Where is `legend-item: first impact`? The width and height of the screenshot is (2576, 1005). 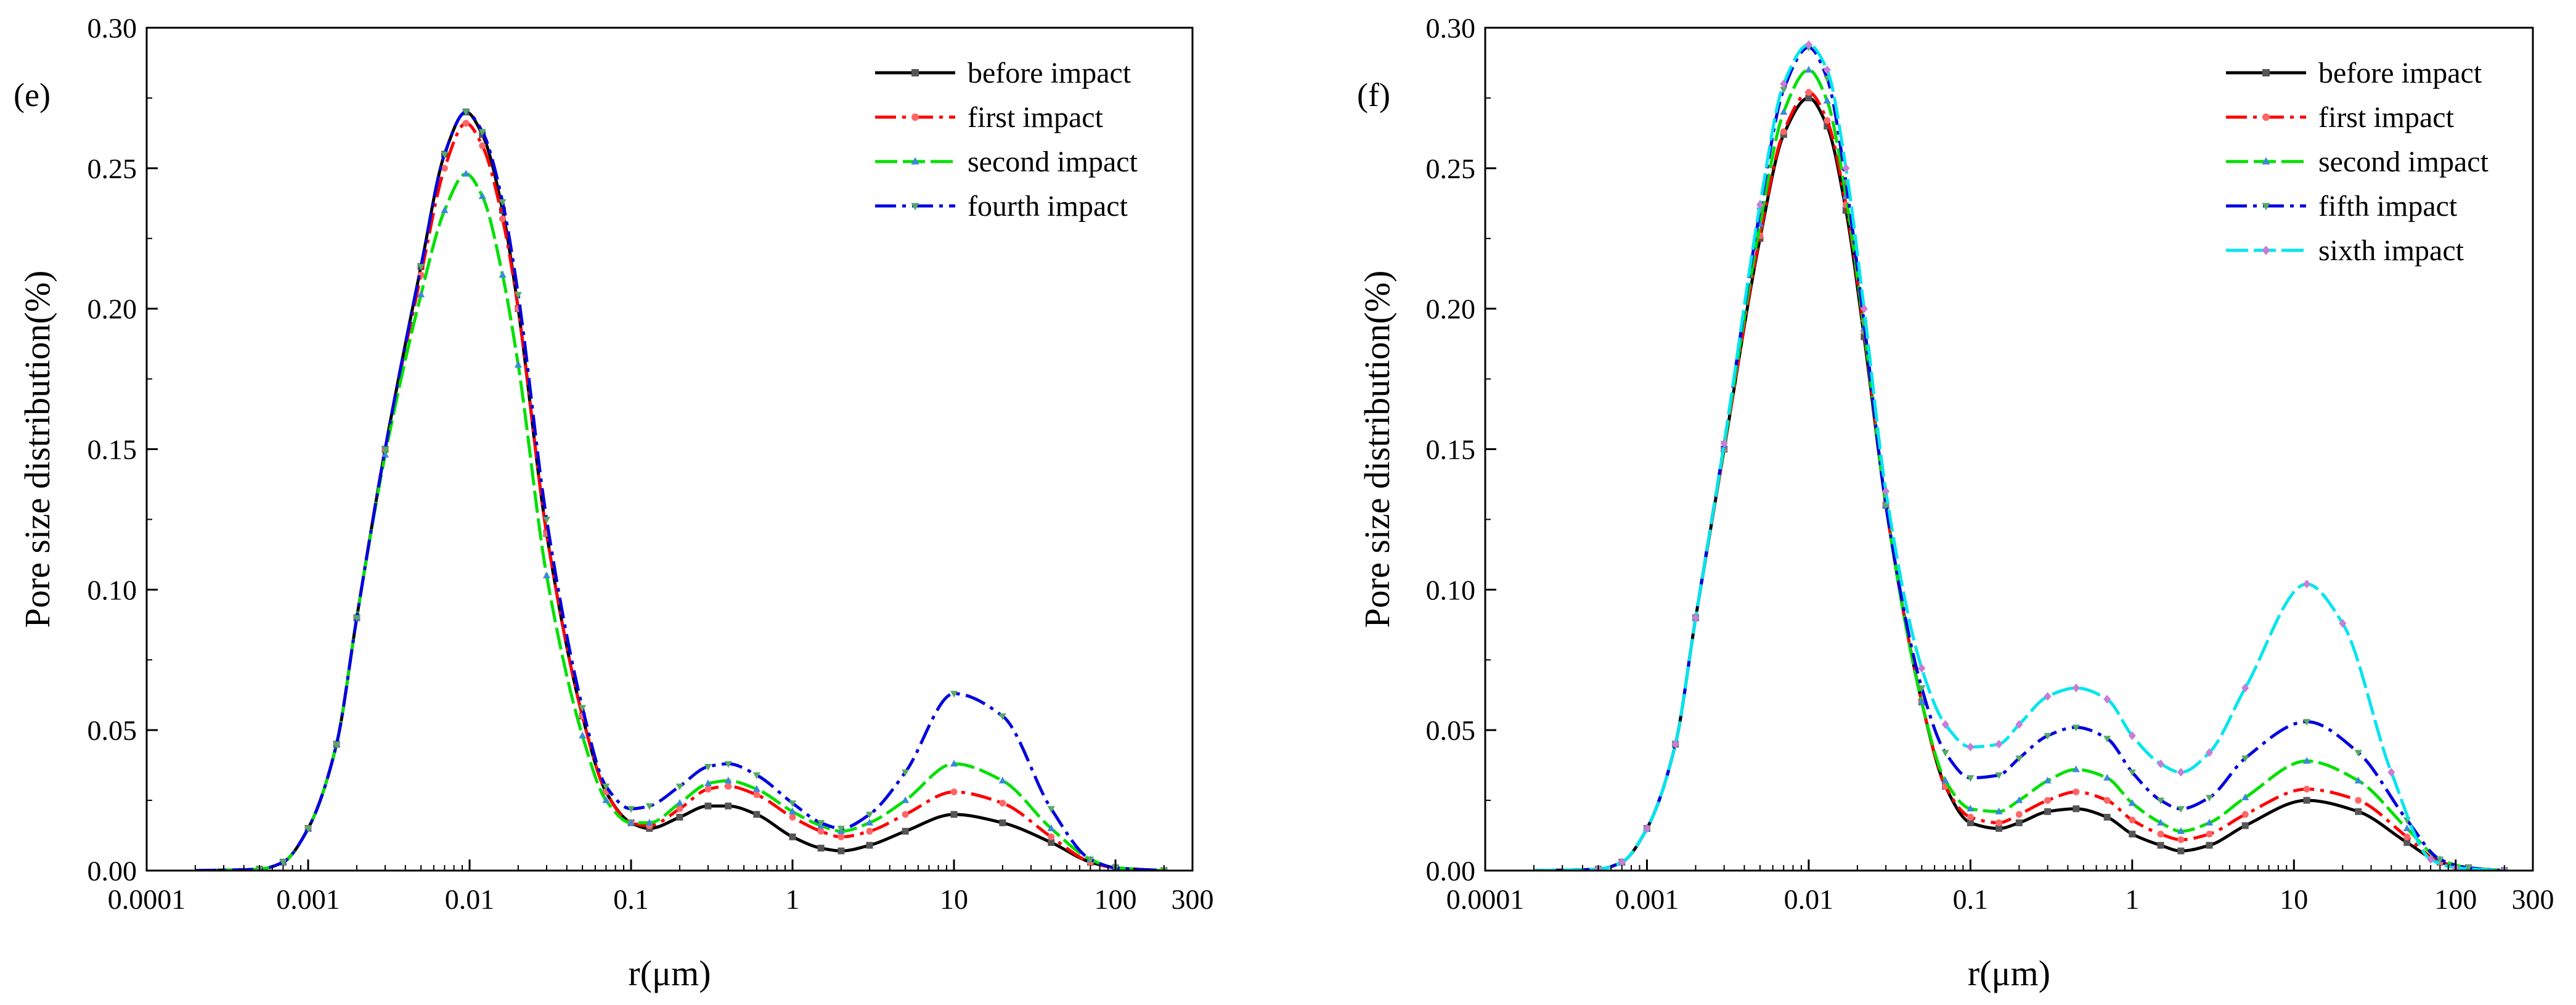 legend-item: first impact is located at coordinates (2341, 117).